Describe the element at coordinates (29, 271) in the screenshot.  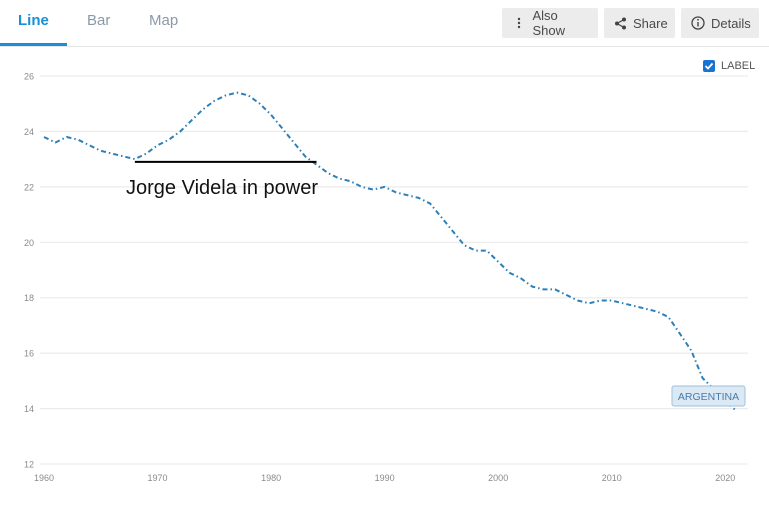
I see `y-axis-ticks: 12 14 16 18 20 22 24 26` at that location.